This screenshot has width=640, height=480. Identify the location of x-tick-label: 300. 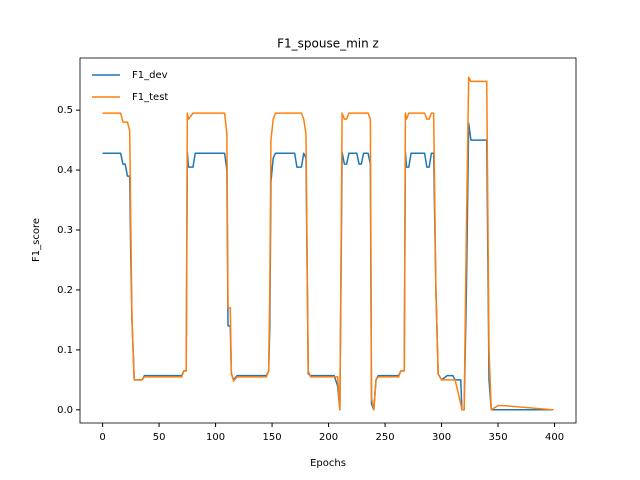
(441, 437).